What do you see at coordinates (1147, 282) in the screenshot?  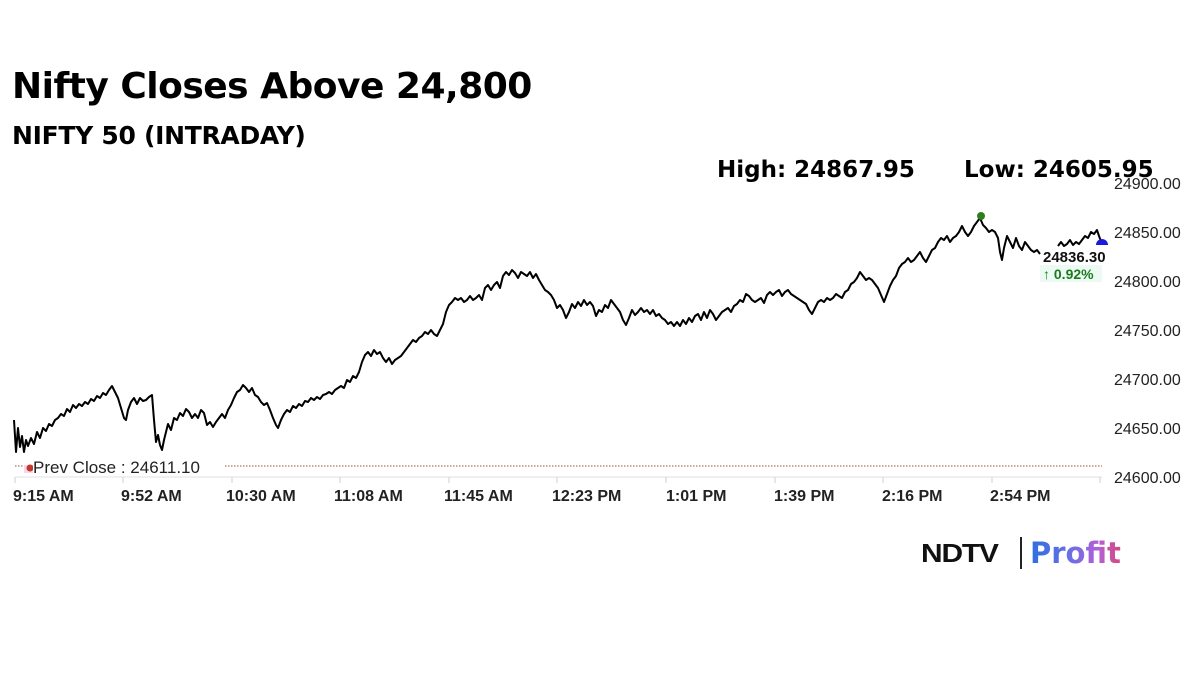 I see `y-tick-label: 24800.00` at bounding box center [1147, 282].